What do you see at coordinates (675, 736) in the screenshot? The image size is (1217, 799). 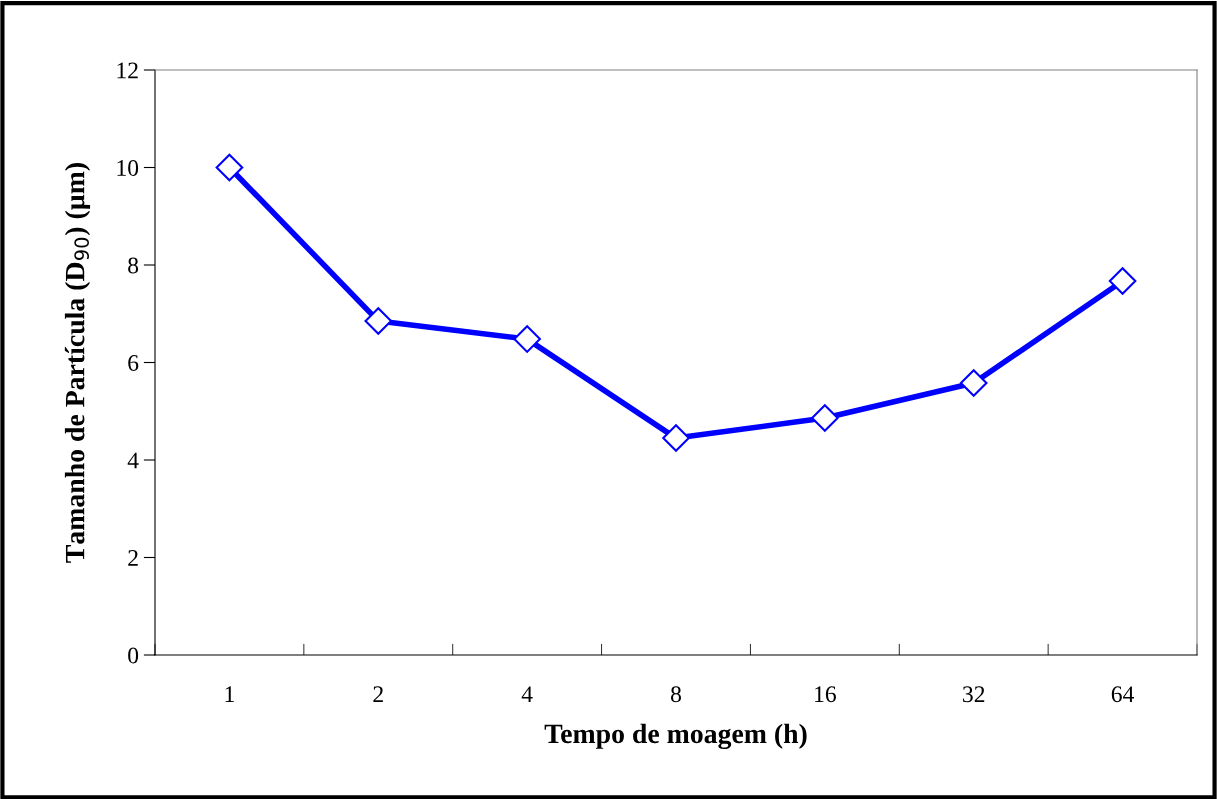 I see `x-axis-title: Tempo de moagem (h)` at bounding box center [675, 736].